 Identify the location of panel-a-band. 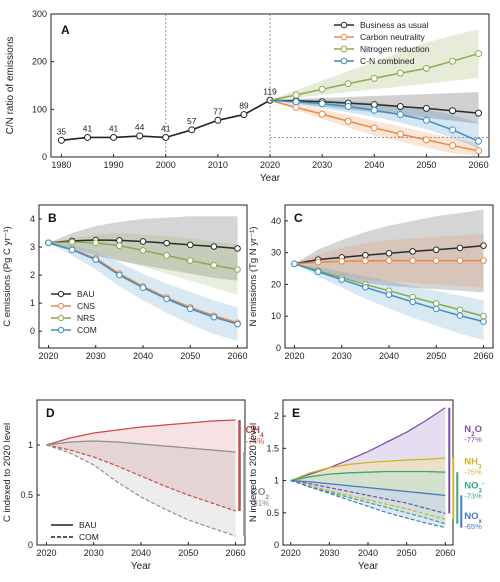
(374, 65).